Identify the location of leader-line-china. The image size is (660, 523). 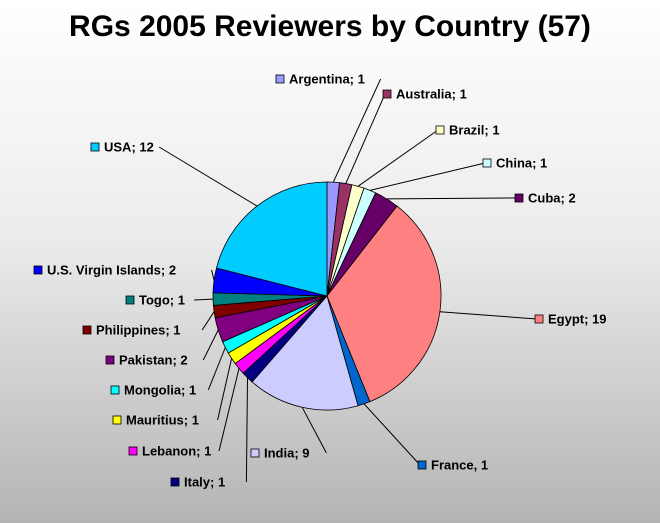
(427, 176).